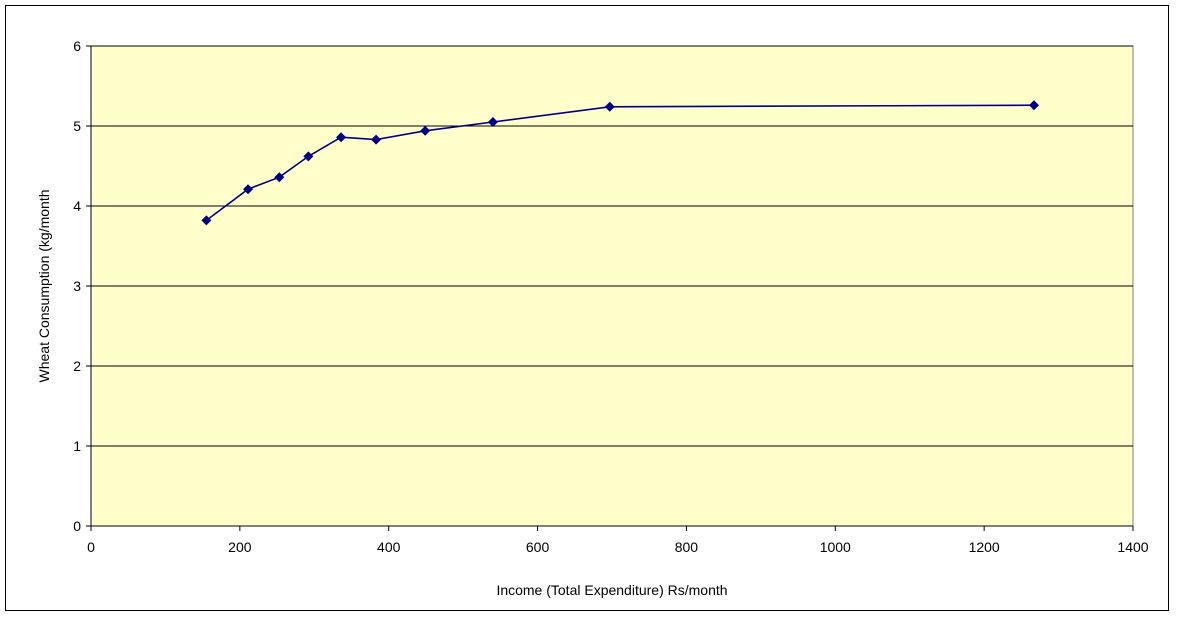  Describe the element at coordinates (389, 547) in the screenshot. I see `x-tick-label-2: 400` at that location.